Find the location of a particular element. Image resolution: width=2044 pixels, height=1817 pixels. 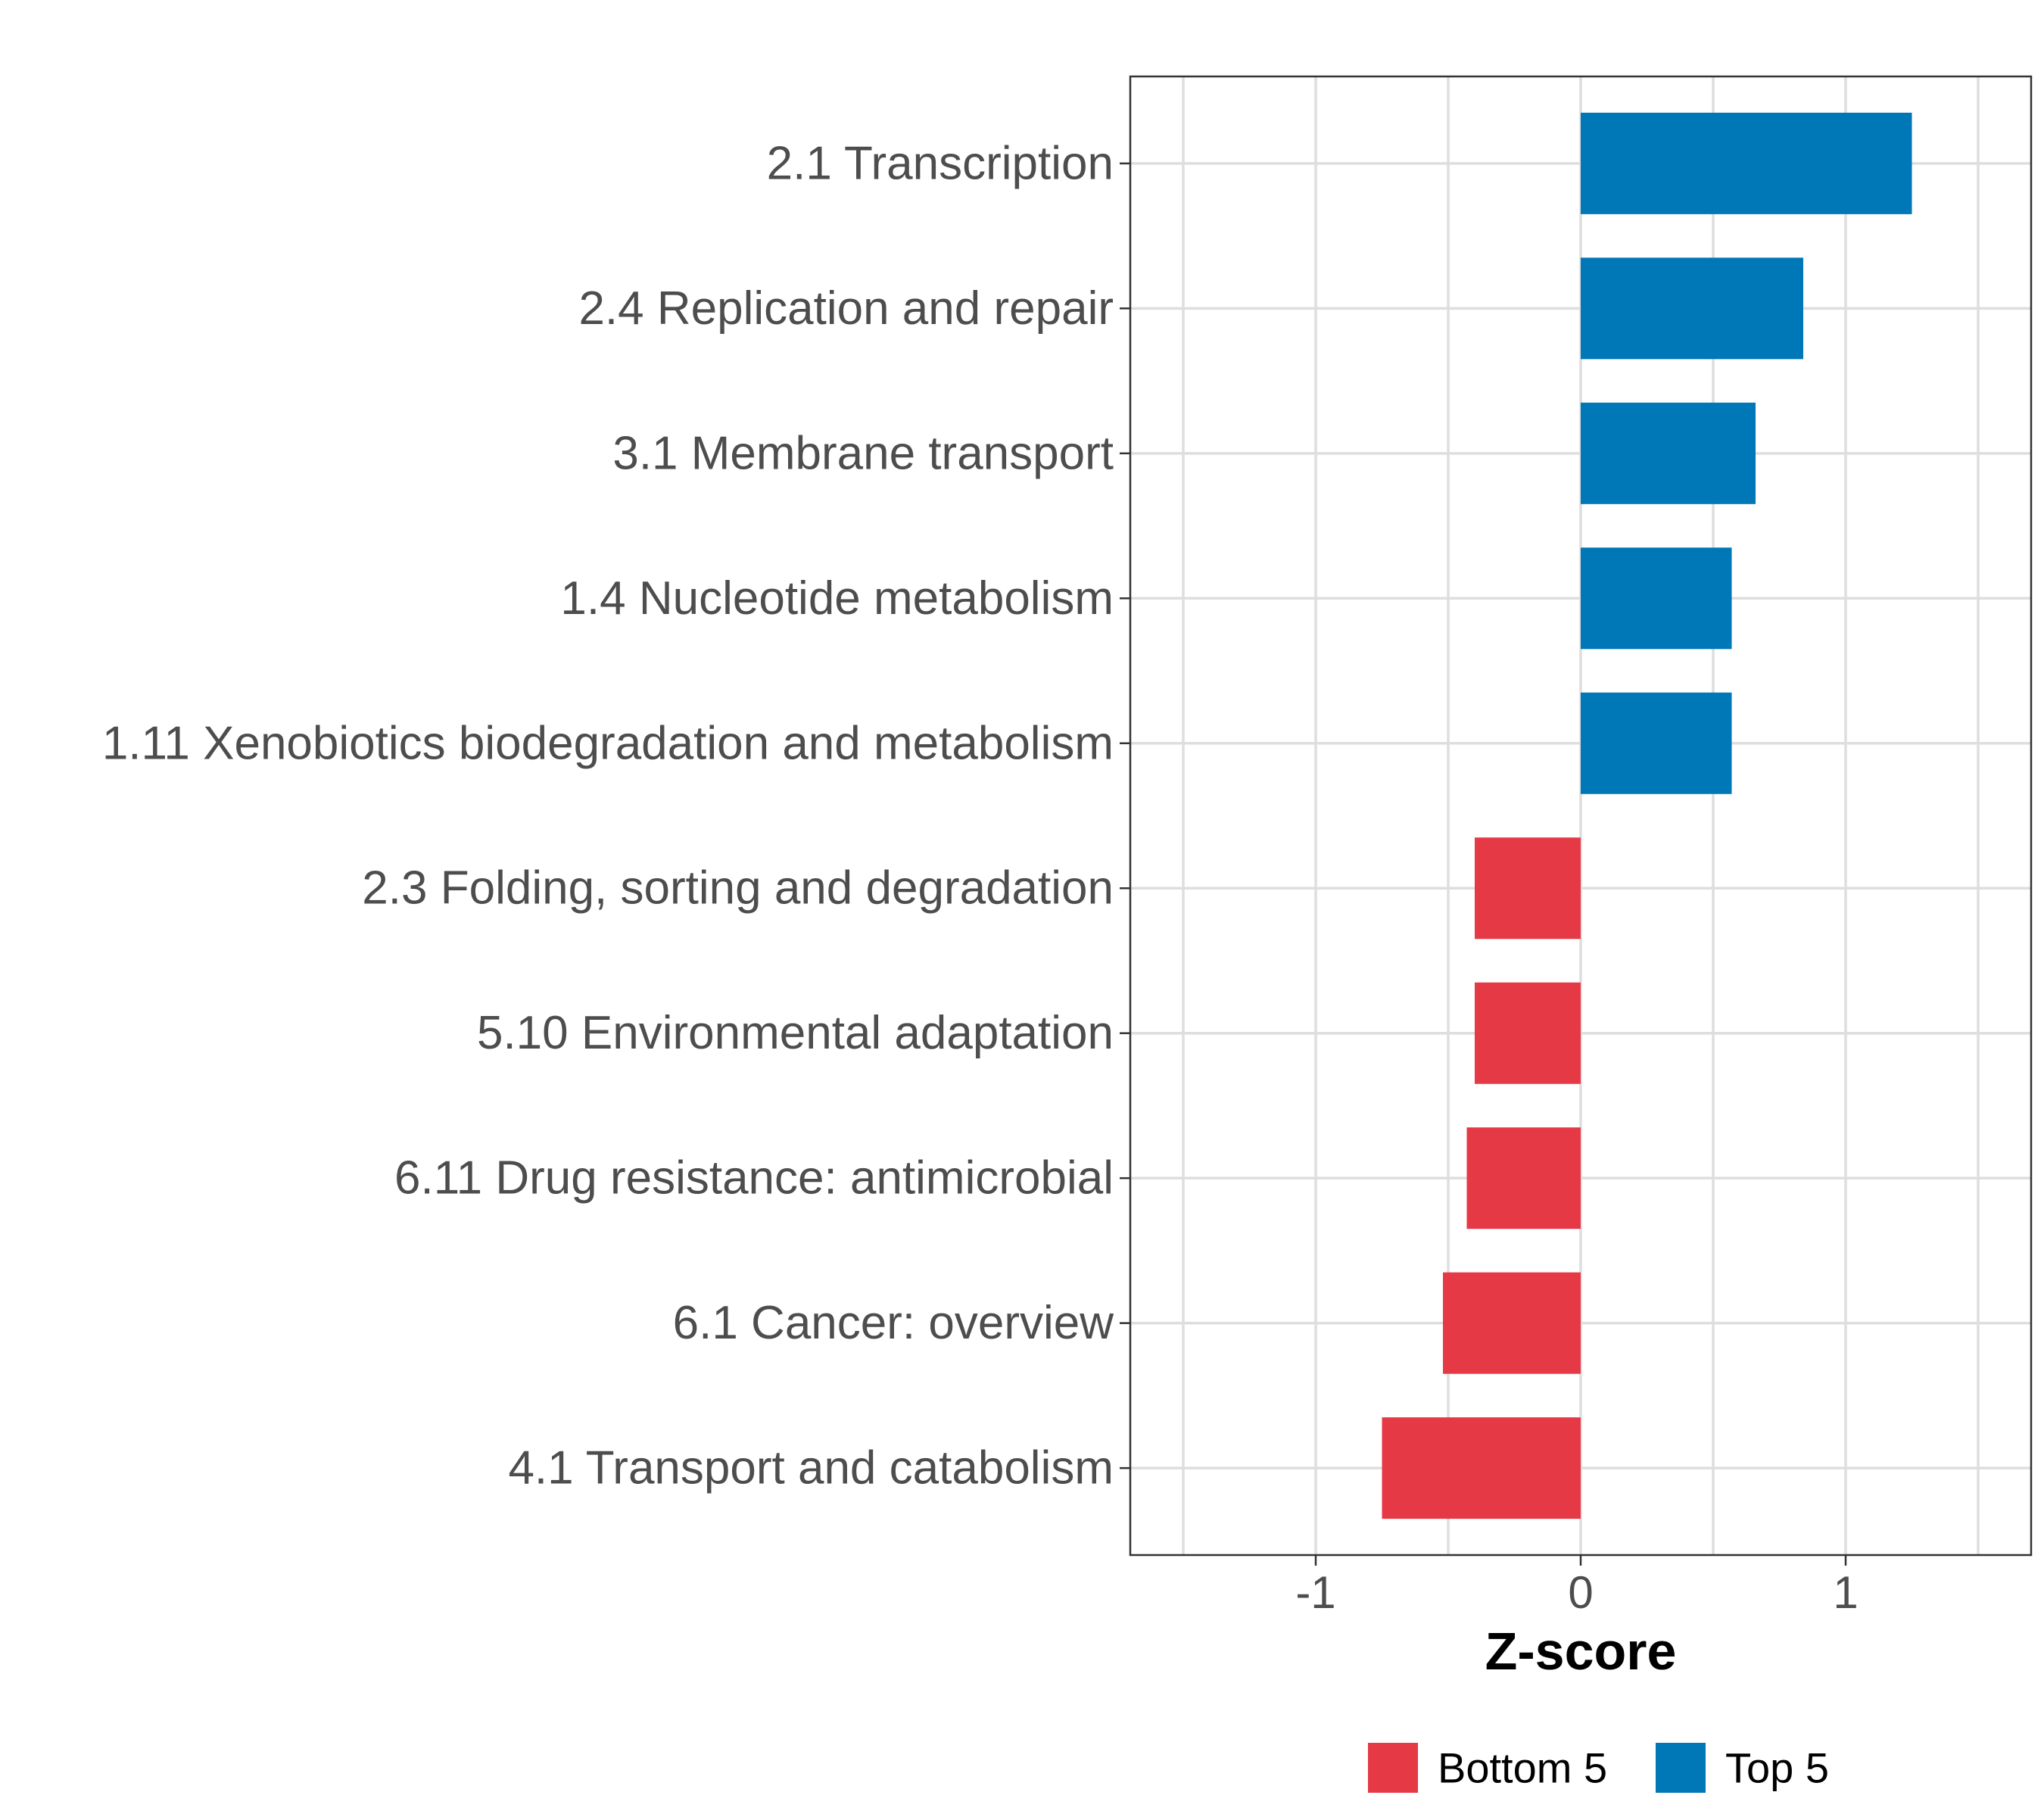

legend: Bottom 5 Top 5 is located at coordinates (1599, 1768).